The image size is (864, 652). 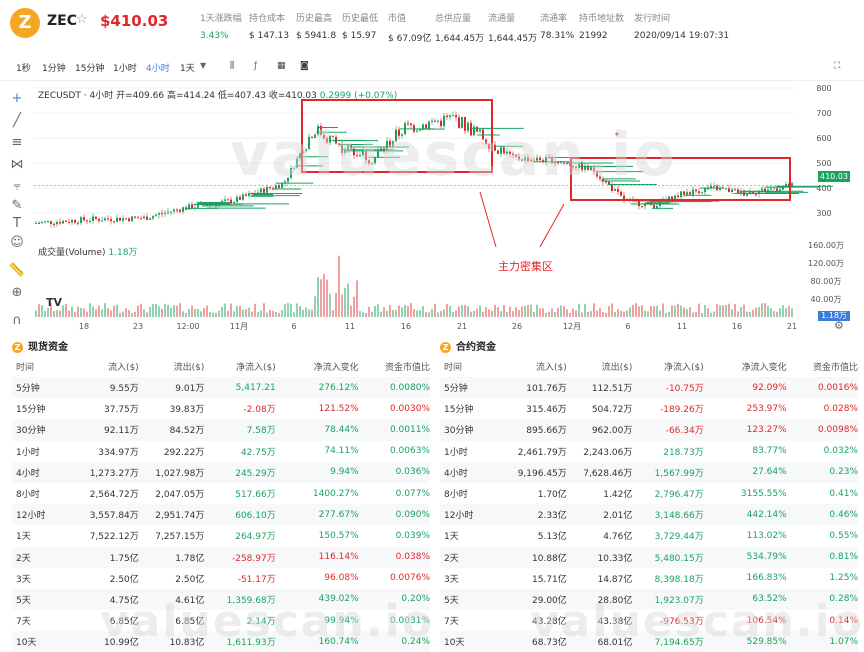 What do you see at coordinates (668, 515) in the screenshot?
I see `table-cell: 3,148.66万` at bounding box center [668, 515].